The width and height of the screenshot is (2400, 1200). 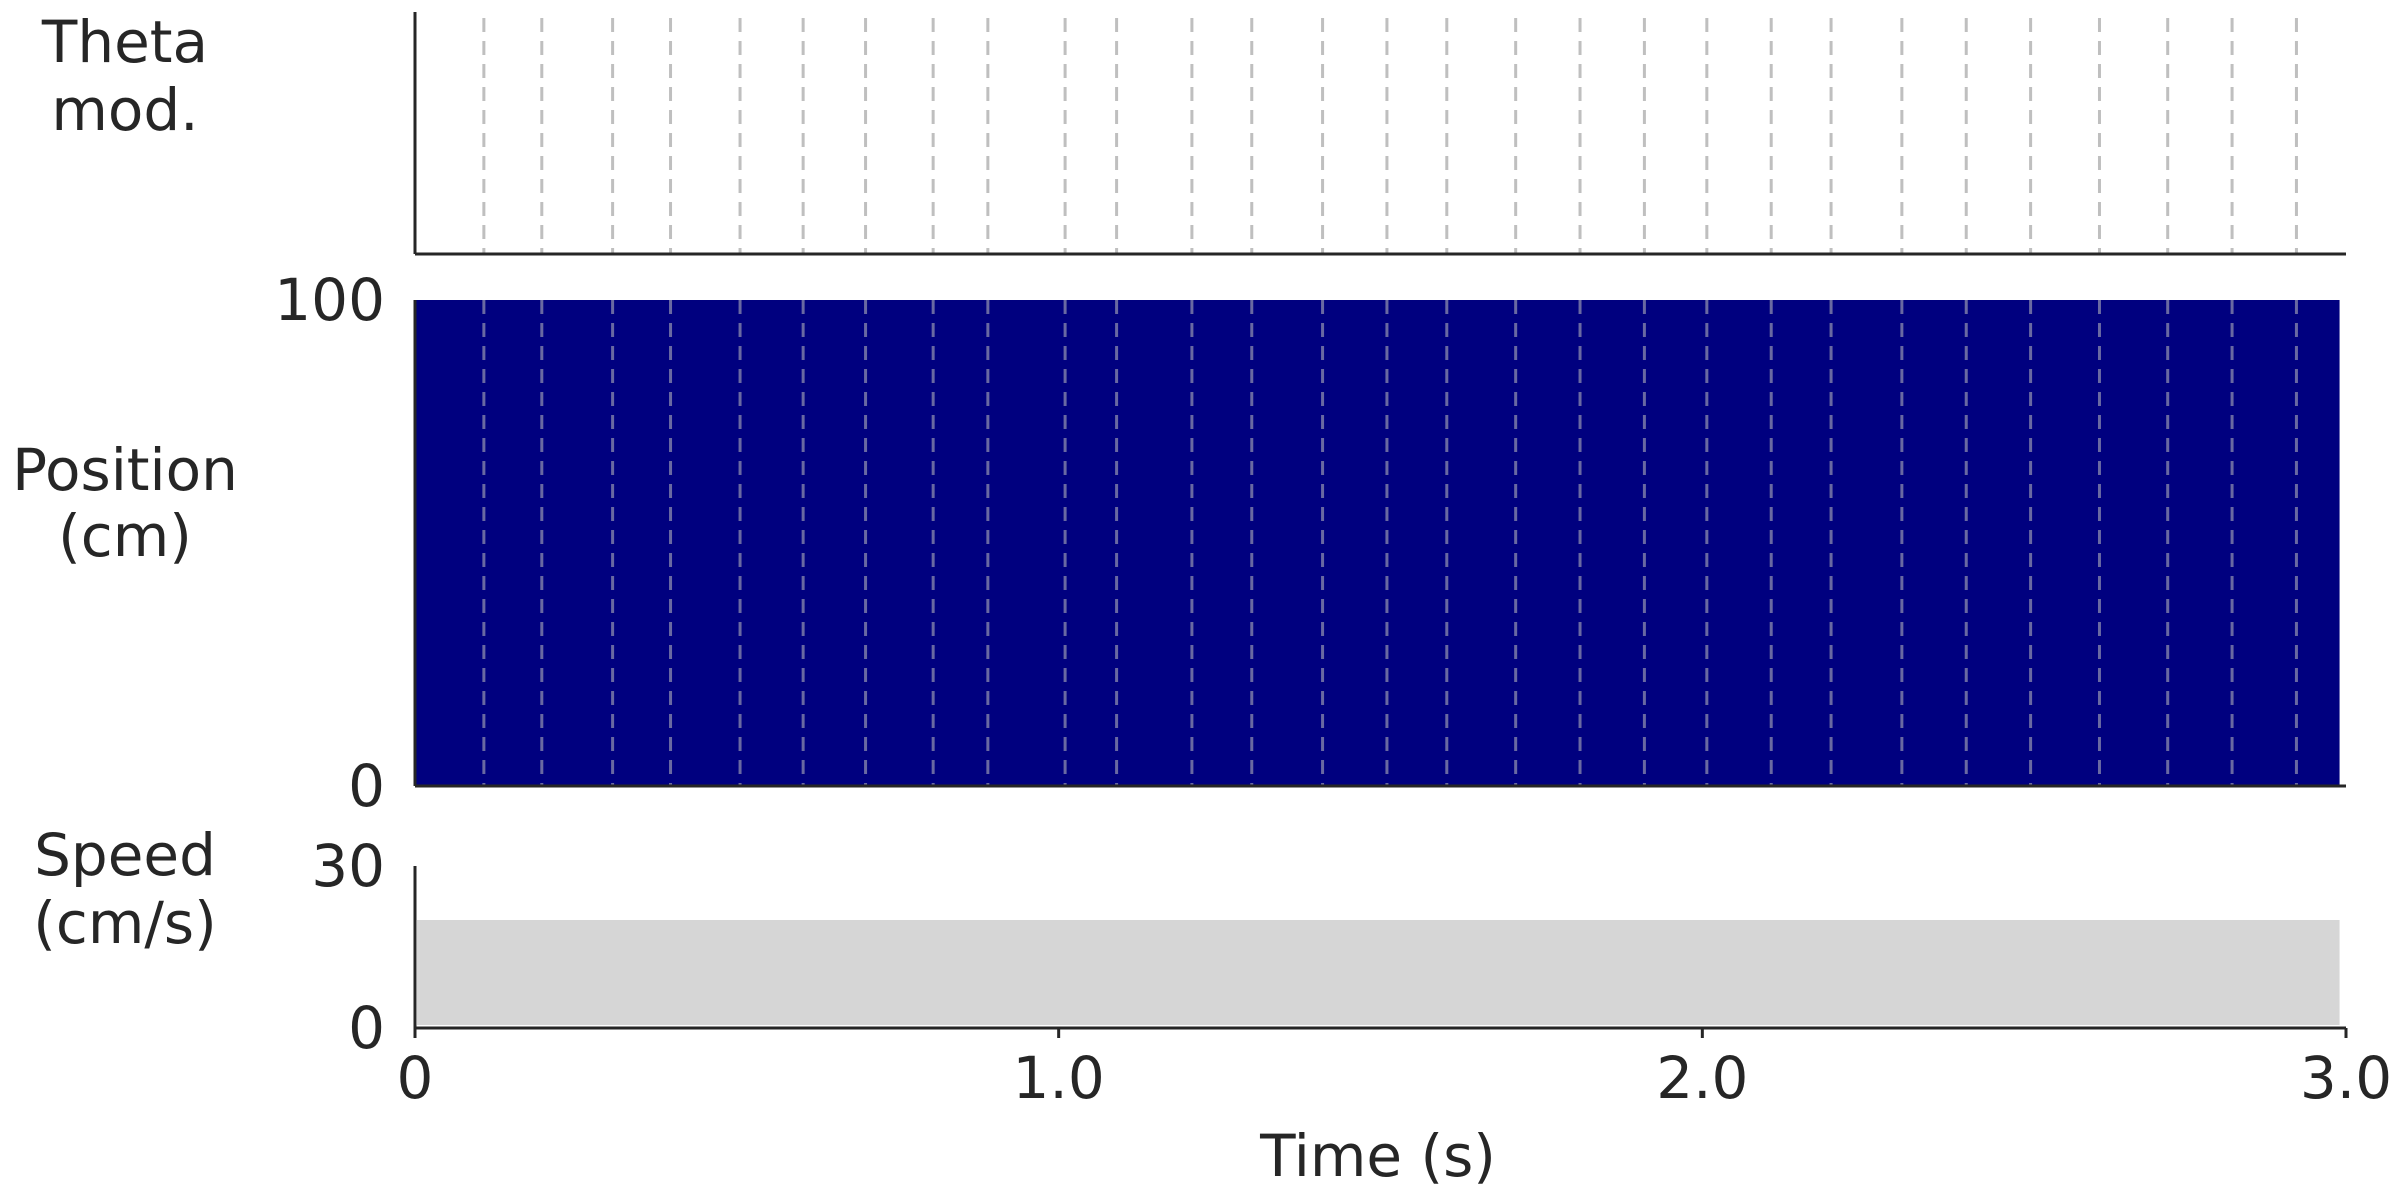 I want to click on theta-ylabel-line2: mod., so click(x=124, y=110).